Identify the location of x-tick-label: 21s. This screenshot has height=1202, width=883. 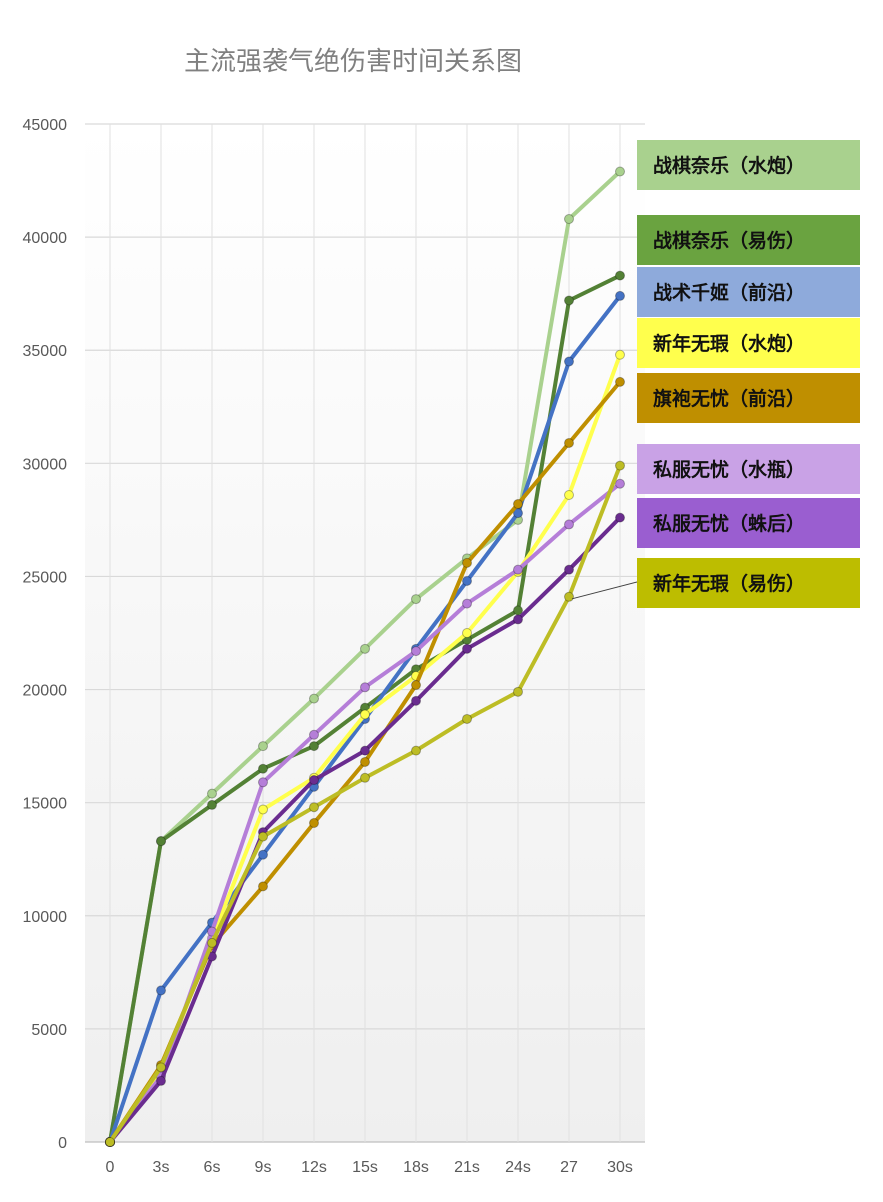
(467, 1167).